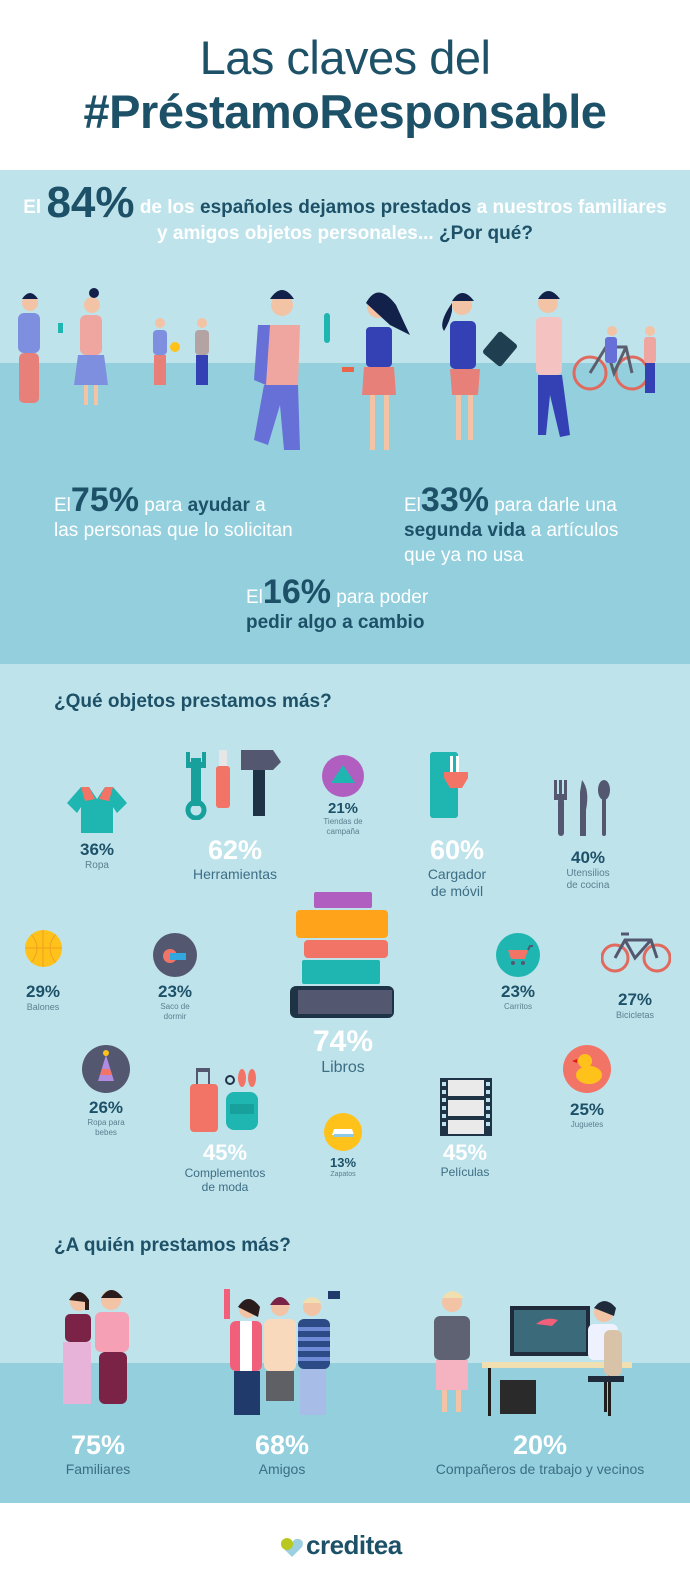  What do you see at coordinates (449, 785) in the screenshot?
I see `charger-icon` at bounding box center [449, 785].